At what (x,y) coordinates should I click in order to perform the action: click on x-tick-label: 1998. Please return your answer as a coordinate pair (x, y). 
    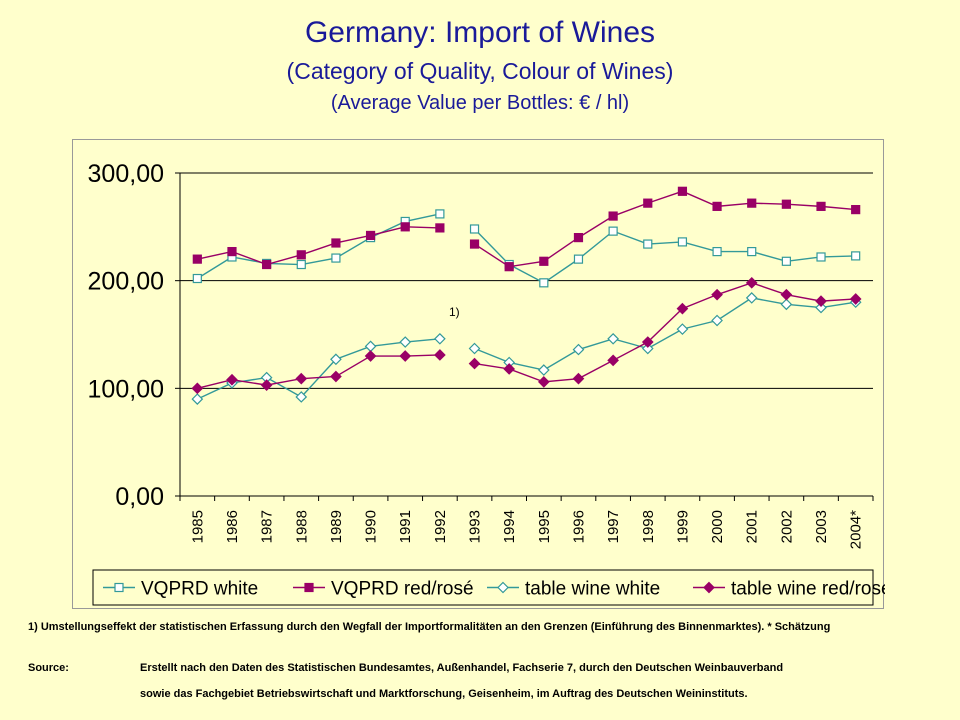
    Looking at the image, I should click on (648, 526).